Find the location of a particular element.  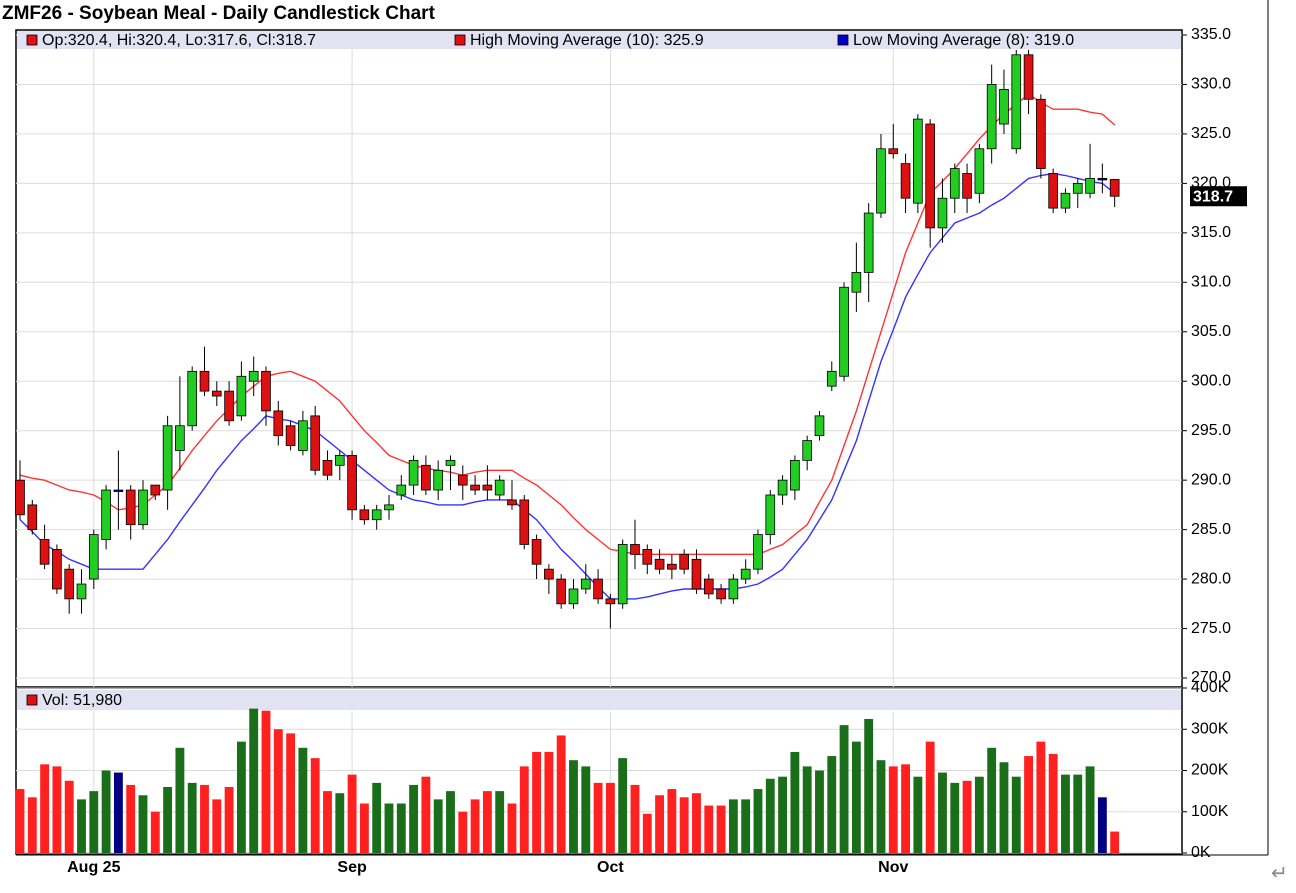

legend-entry: High Moving Average (10): 325.9 is located at coordinates (587, 40).